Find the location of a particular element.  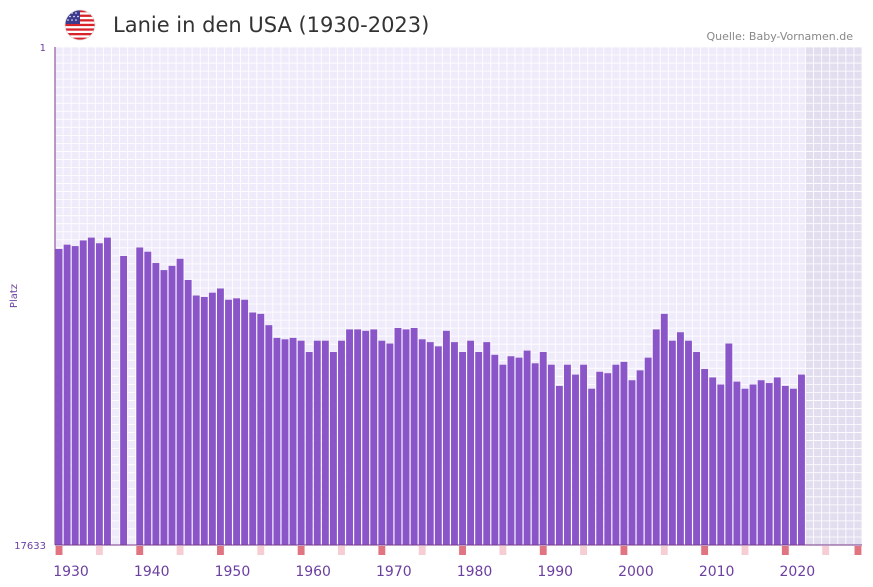

bar-1945 is located at coordinates (180, 401).